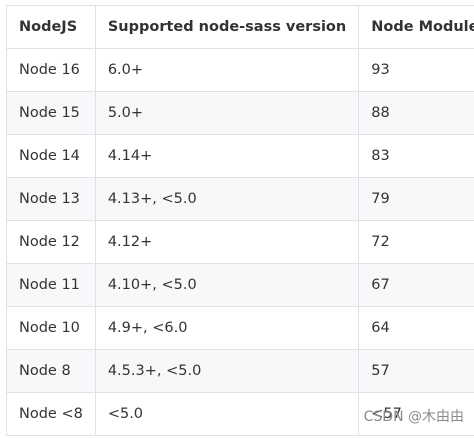 This screenshot has width=474, height=438. I want to click on table-row: Node 12 4.12+ 72, so click(240, 242).